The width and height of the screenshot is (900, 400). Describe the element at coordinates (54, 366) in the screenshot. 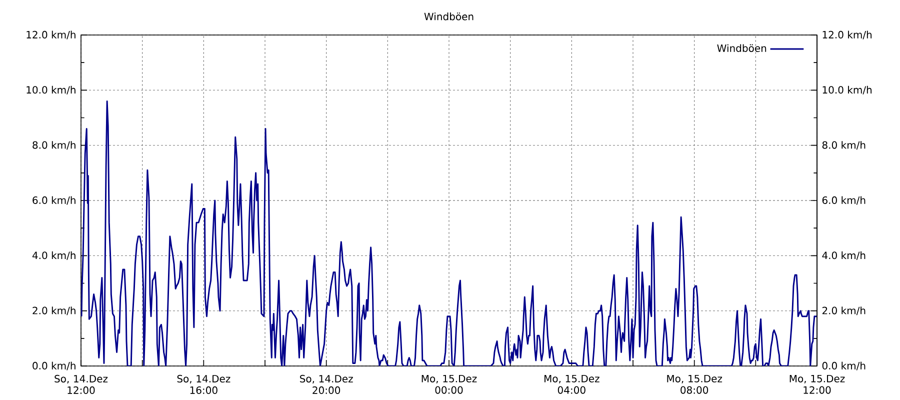

I see `y-tick-label: 0.0 km/h` at that location.